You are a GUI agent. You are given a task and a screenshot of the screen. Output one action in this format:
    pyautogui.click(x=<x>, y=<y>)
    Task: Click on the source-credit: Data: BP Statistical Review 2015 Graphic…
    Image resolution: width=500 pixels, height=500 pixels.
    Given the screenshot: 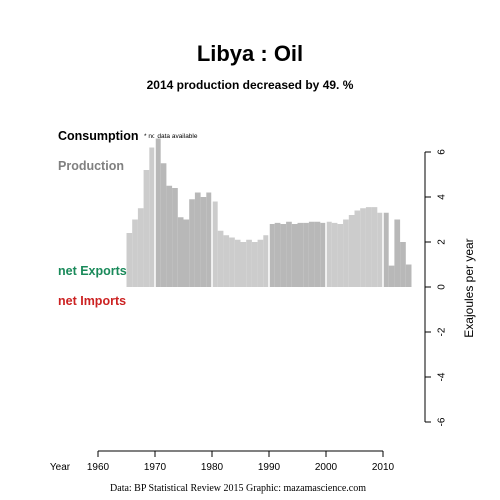 What is the action you would take?
    pyautogui.click(x=238, y=488)
    